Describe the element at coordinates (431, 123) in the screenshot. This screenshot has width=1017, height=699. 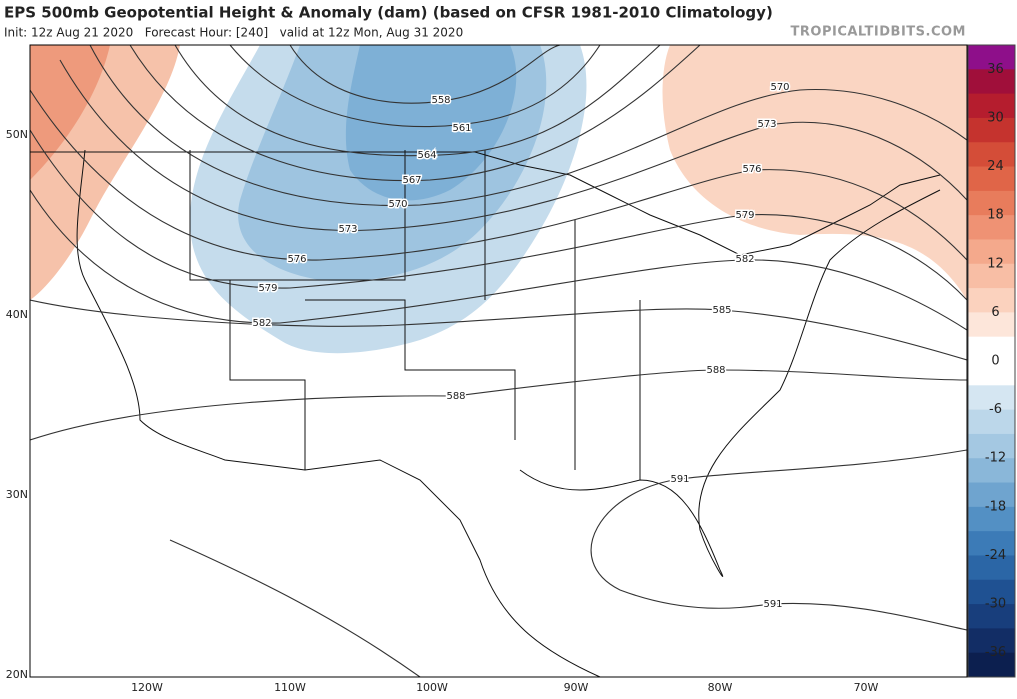
I see `anomaly-cool` at that location.